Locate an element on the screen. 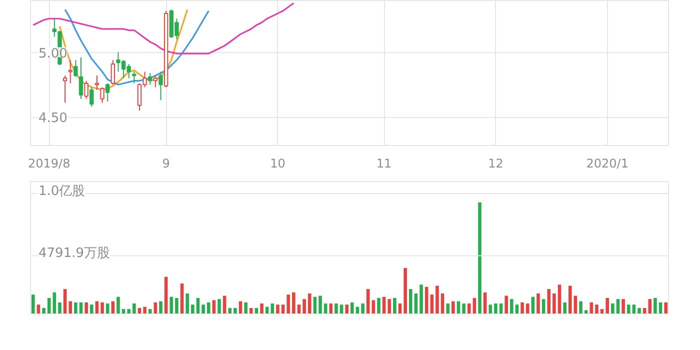  x-tick-label: 10 is located at coordinates (278, 163).